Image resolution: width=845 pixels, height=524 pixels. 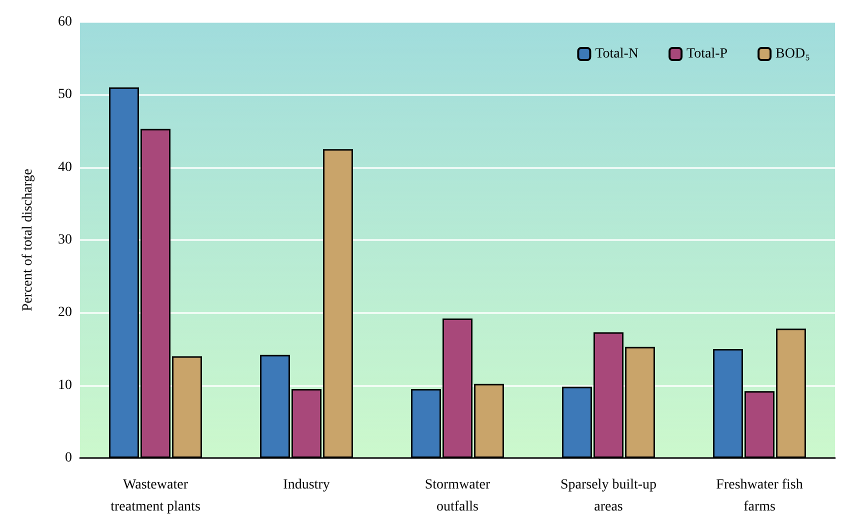 I want to click on legend-label: BOD₅, so click(x=793, y=54).